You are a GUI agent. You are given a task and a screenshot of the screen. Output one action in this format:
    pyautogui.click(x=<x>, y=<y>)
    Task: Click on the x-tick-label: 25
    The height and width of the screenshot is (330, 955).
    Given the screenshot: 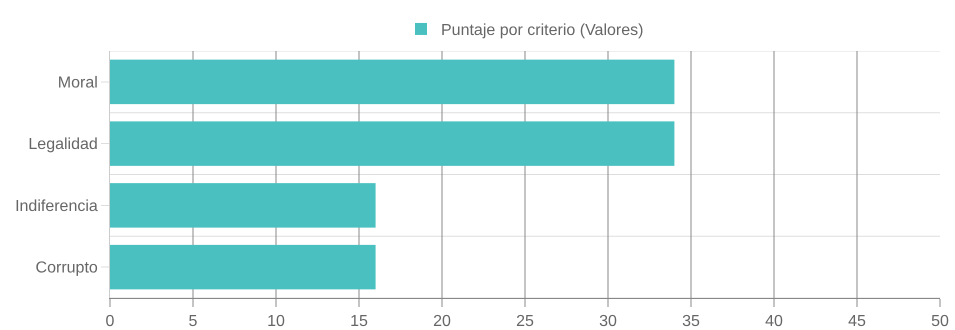 What is the action you would take?
    pyautogui.click(x=525, y=321)
    